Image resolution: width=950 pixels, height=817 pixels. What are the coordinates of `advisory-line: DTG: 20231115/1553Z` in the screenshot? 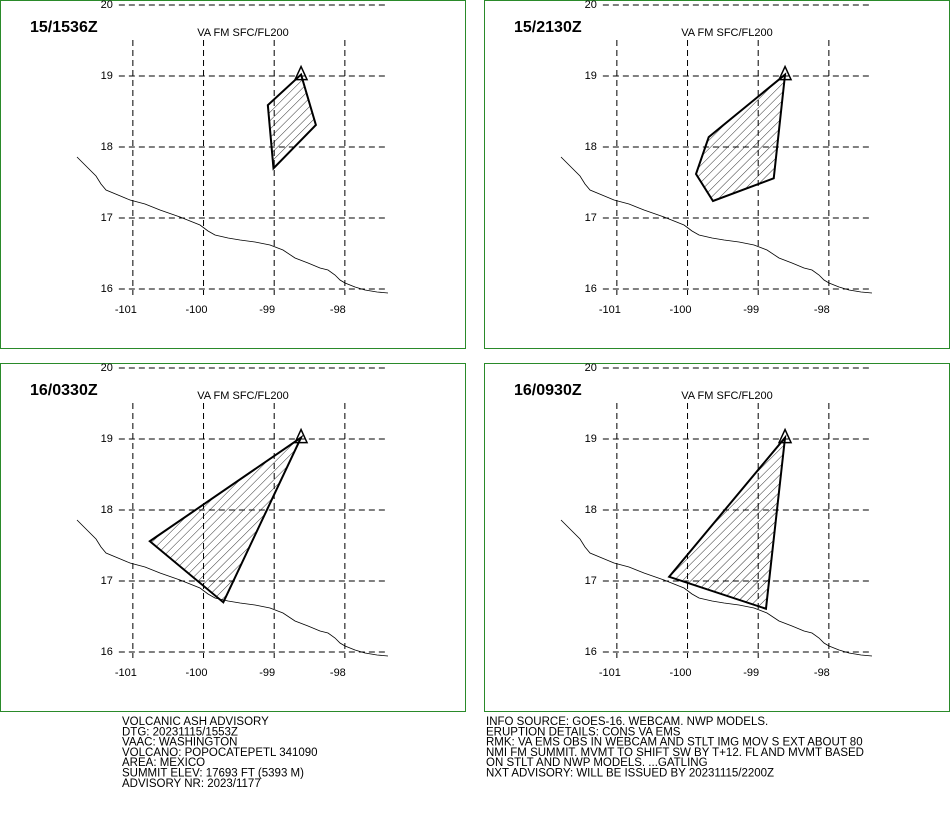 It's located at (180, 732).